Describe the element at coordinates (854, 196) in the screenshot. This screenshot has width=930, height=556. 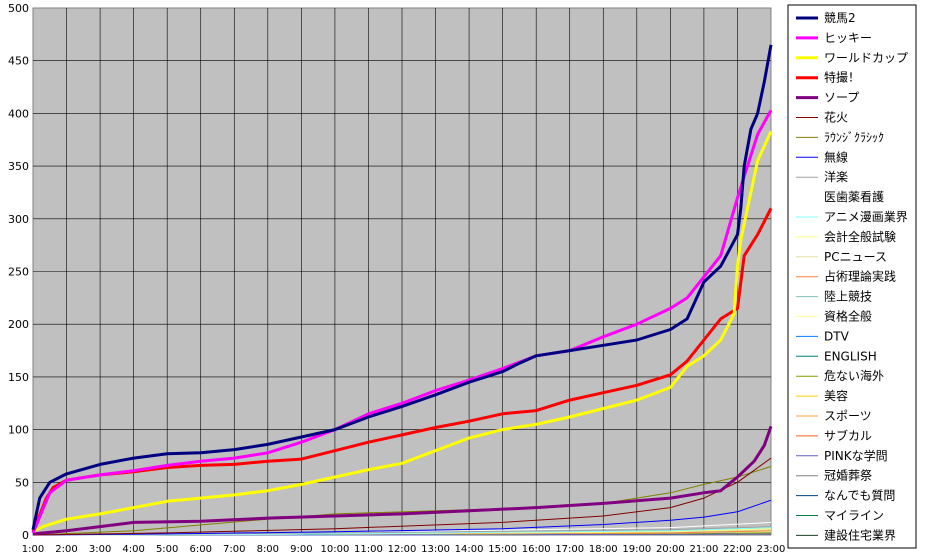
I see `legend-label: 医歯薬看護` at that location.